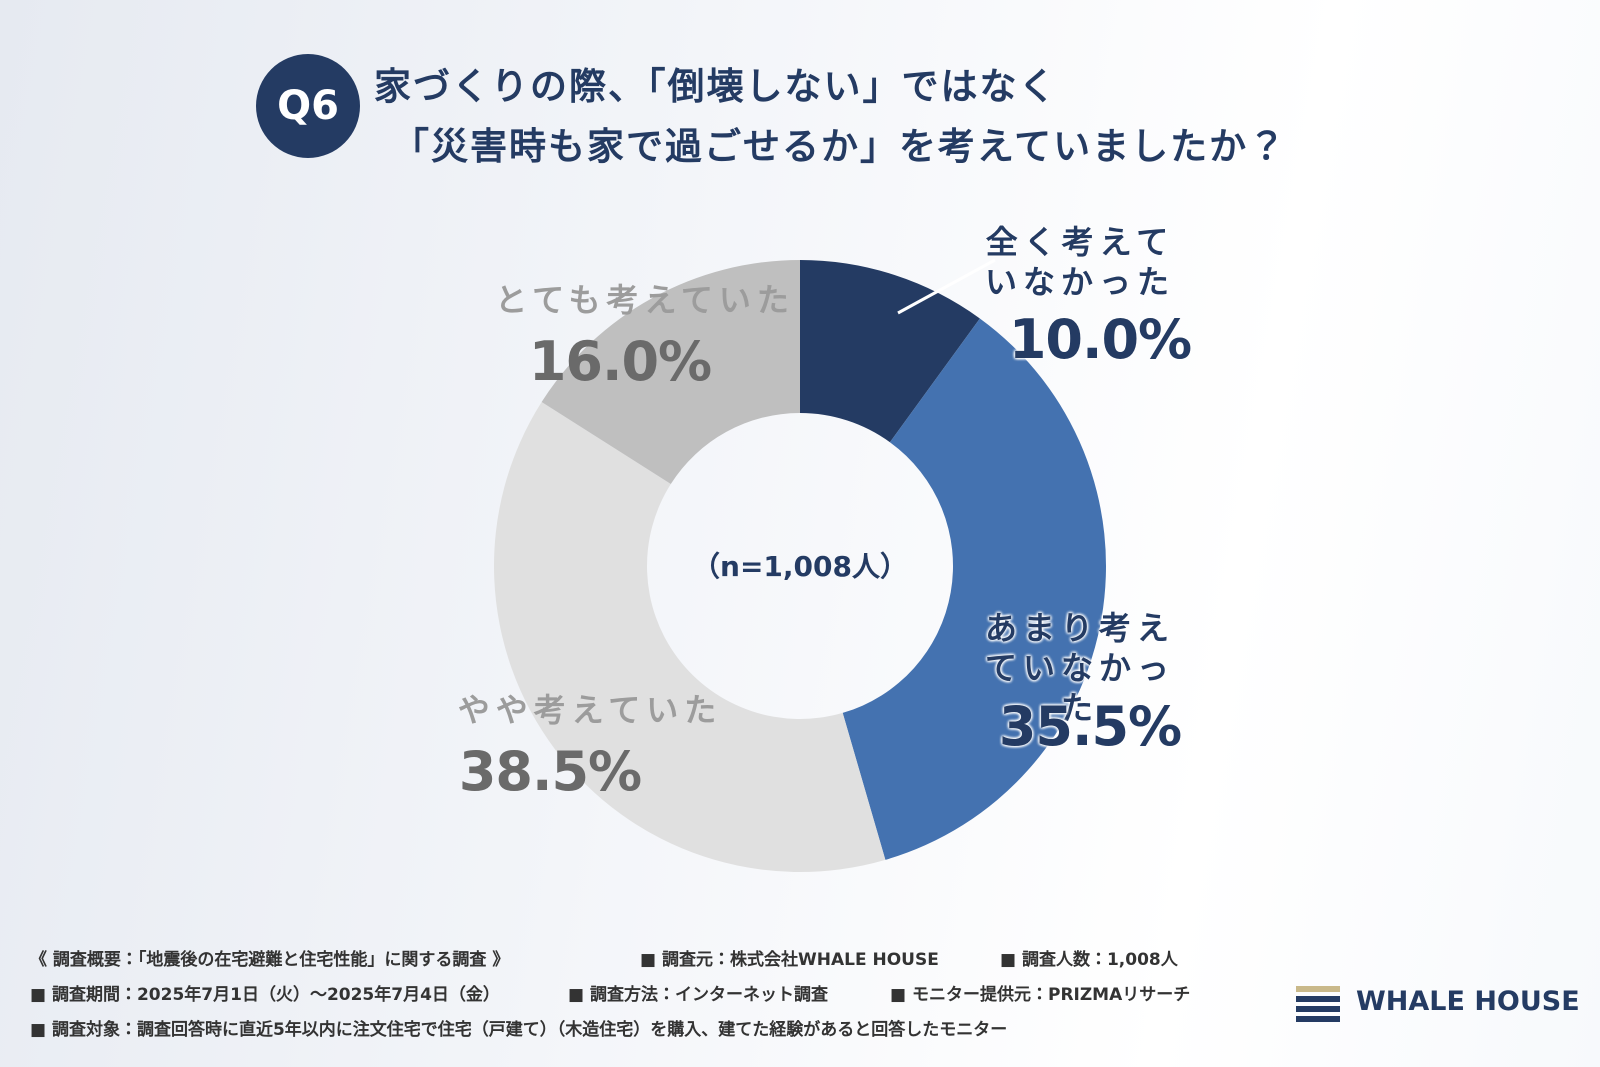 Image resolution: width=1600 pixels, height=1067 pixels. Describe the element at coordinates (265, 995) in the screenshot. I see `footer-note: ■ 調査期間：2025年7月1日（火）～2025年7月4日（金）` at that location.